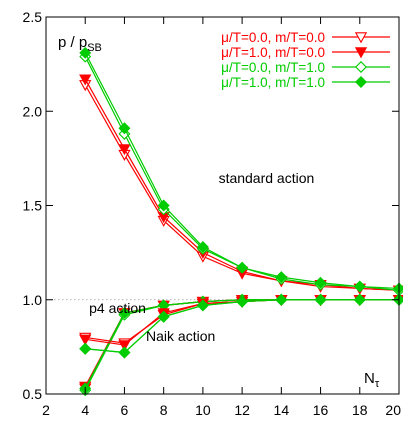 This screenshot has width=403, height=425. I want to click on x-tick-label: 6, so click(125, 410).